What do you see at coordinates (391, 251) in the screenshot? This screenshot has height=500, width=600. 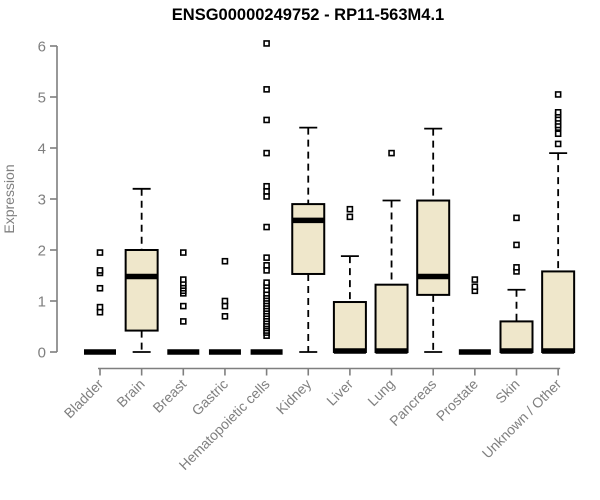 I see `box-group-lung` at bounding box center [391, 251].